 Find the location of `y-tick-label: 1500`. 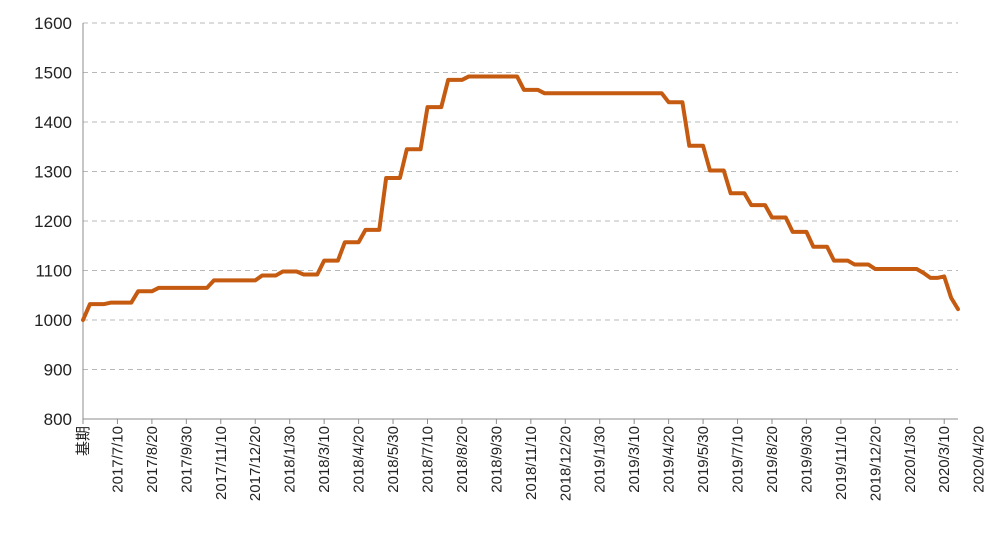

y-tick-label: 1500 is located at coordinates (53, 73).